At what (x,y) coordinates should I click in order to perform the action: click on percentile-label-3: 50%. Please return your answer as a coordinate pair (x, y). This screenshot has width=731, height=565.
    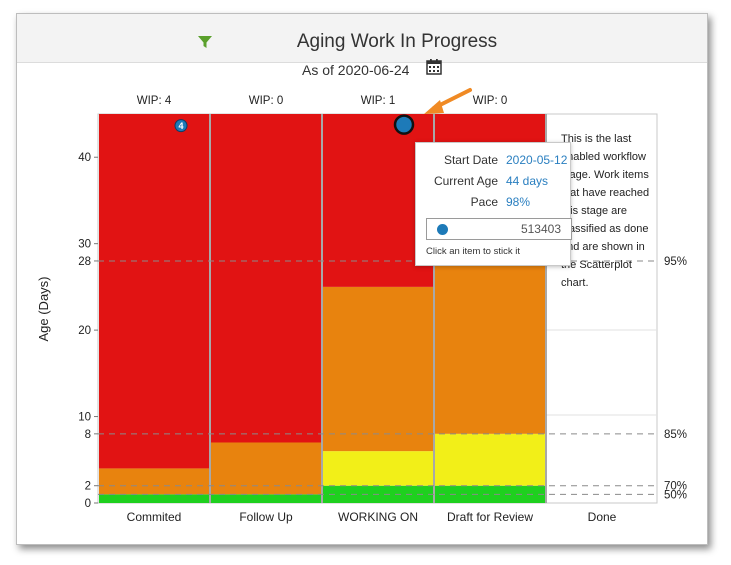
    Looking at the image, I should click on (675, 495).